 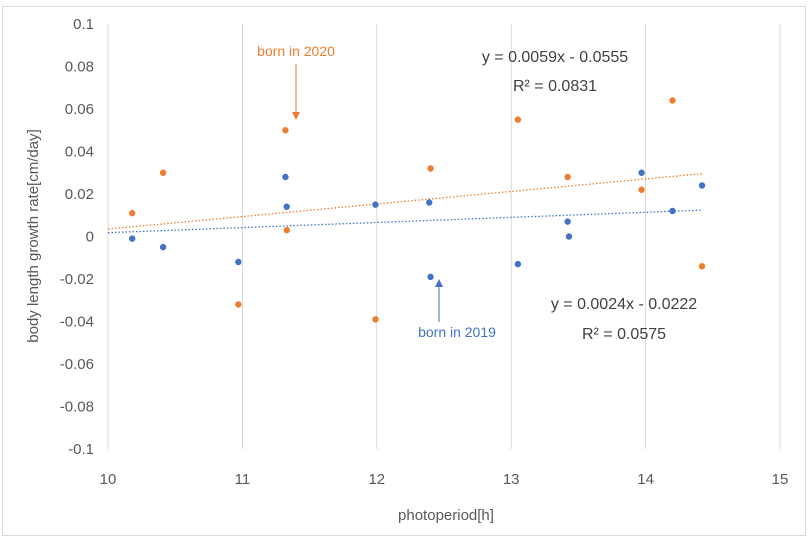 What do you see at coordinates (77, 407) in the screenshot?
I see `y-tick-label: -0.08` at bounding box center [77, 407].